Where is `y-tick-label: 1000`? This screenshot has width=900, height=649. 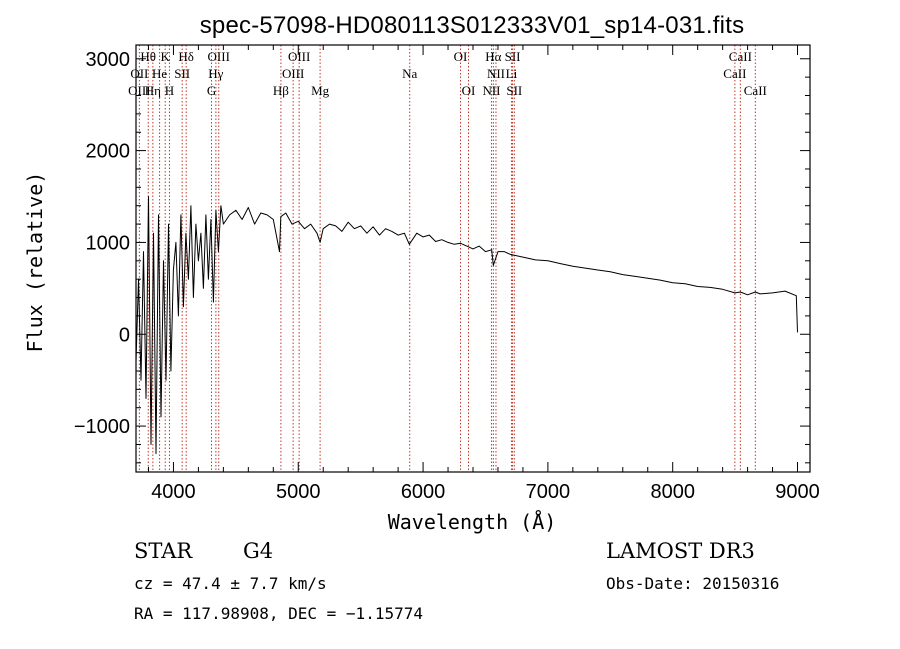 y-tick-label: 1000 is located at coordinates (108, 243).